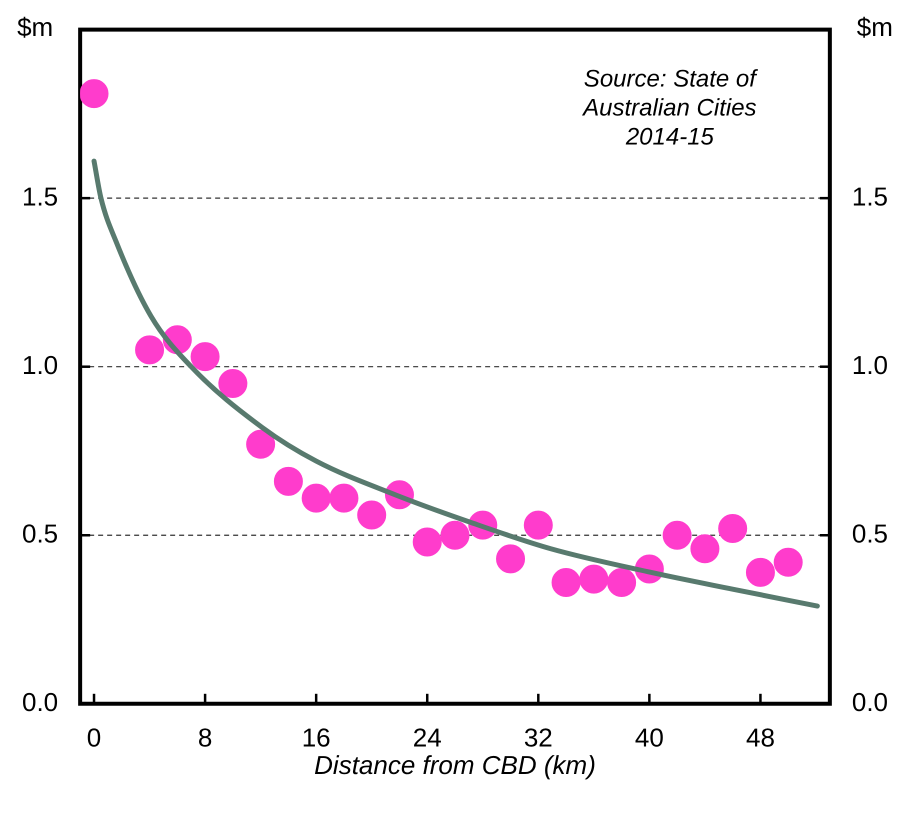 Image resolution: width=910 pixels, height=817 pixels. What do you see at coordinates (40, 365) in the screenshot?
I see `y-tick-label: 1.0` at bounding box center [40, 365].